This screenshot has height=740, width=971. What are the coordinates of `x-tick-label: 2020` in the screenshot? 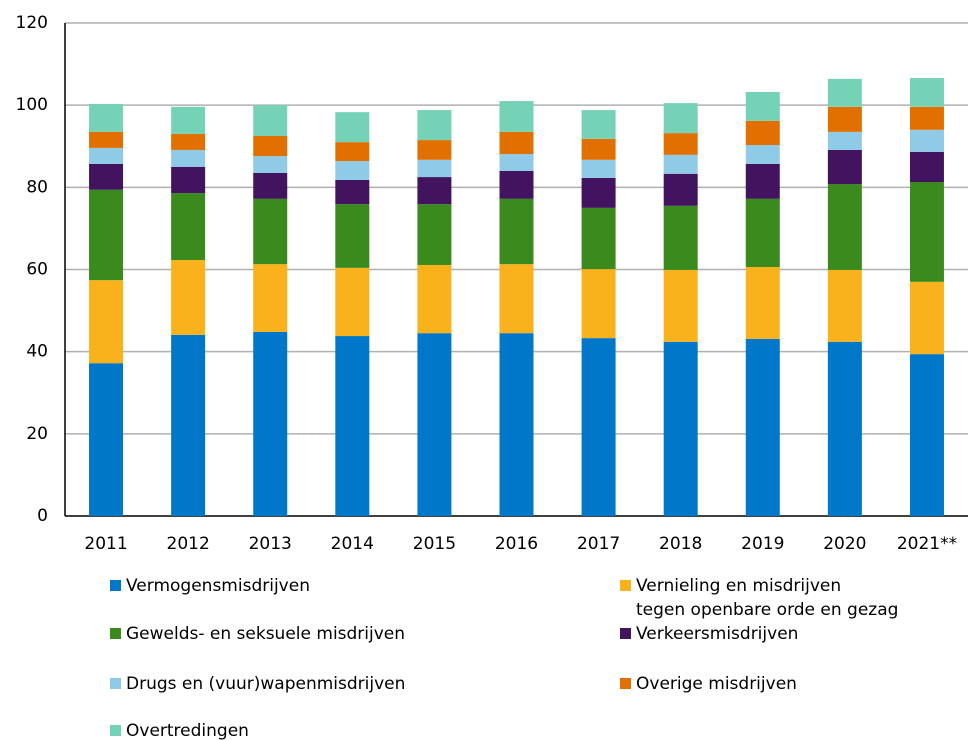 It's located at (844, 544).